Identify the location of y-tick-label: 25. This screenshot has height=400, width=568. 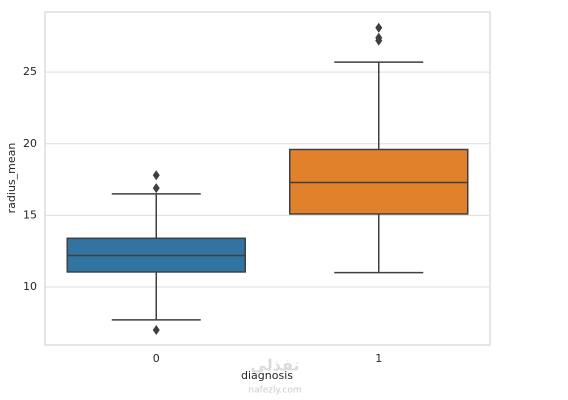
(30, 71).